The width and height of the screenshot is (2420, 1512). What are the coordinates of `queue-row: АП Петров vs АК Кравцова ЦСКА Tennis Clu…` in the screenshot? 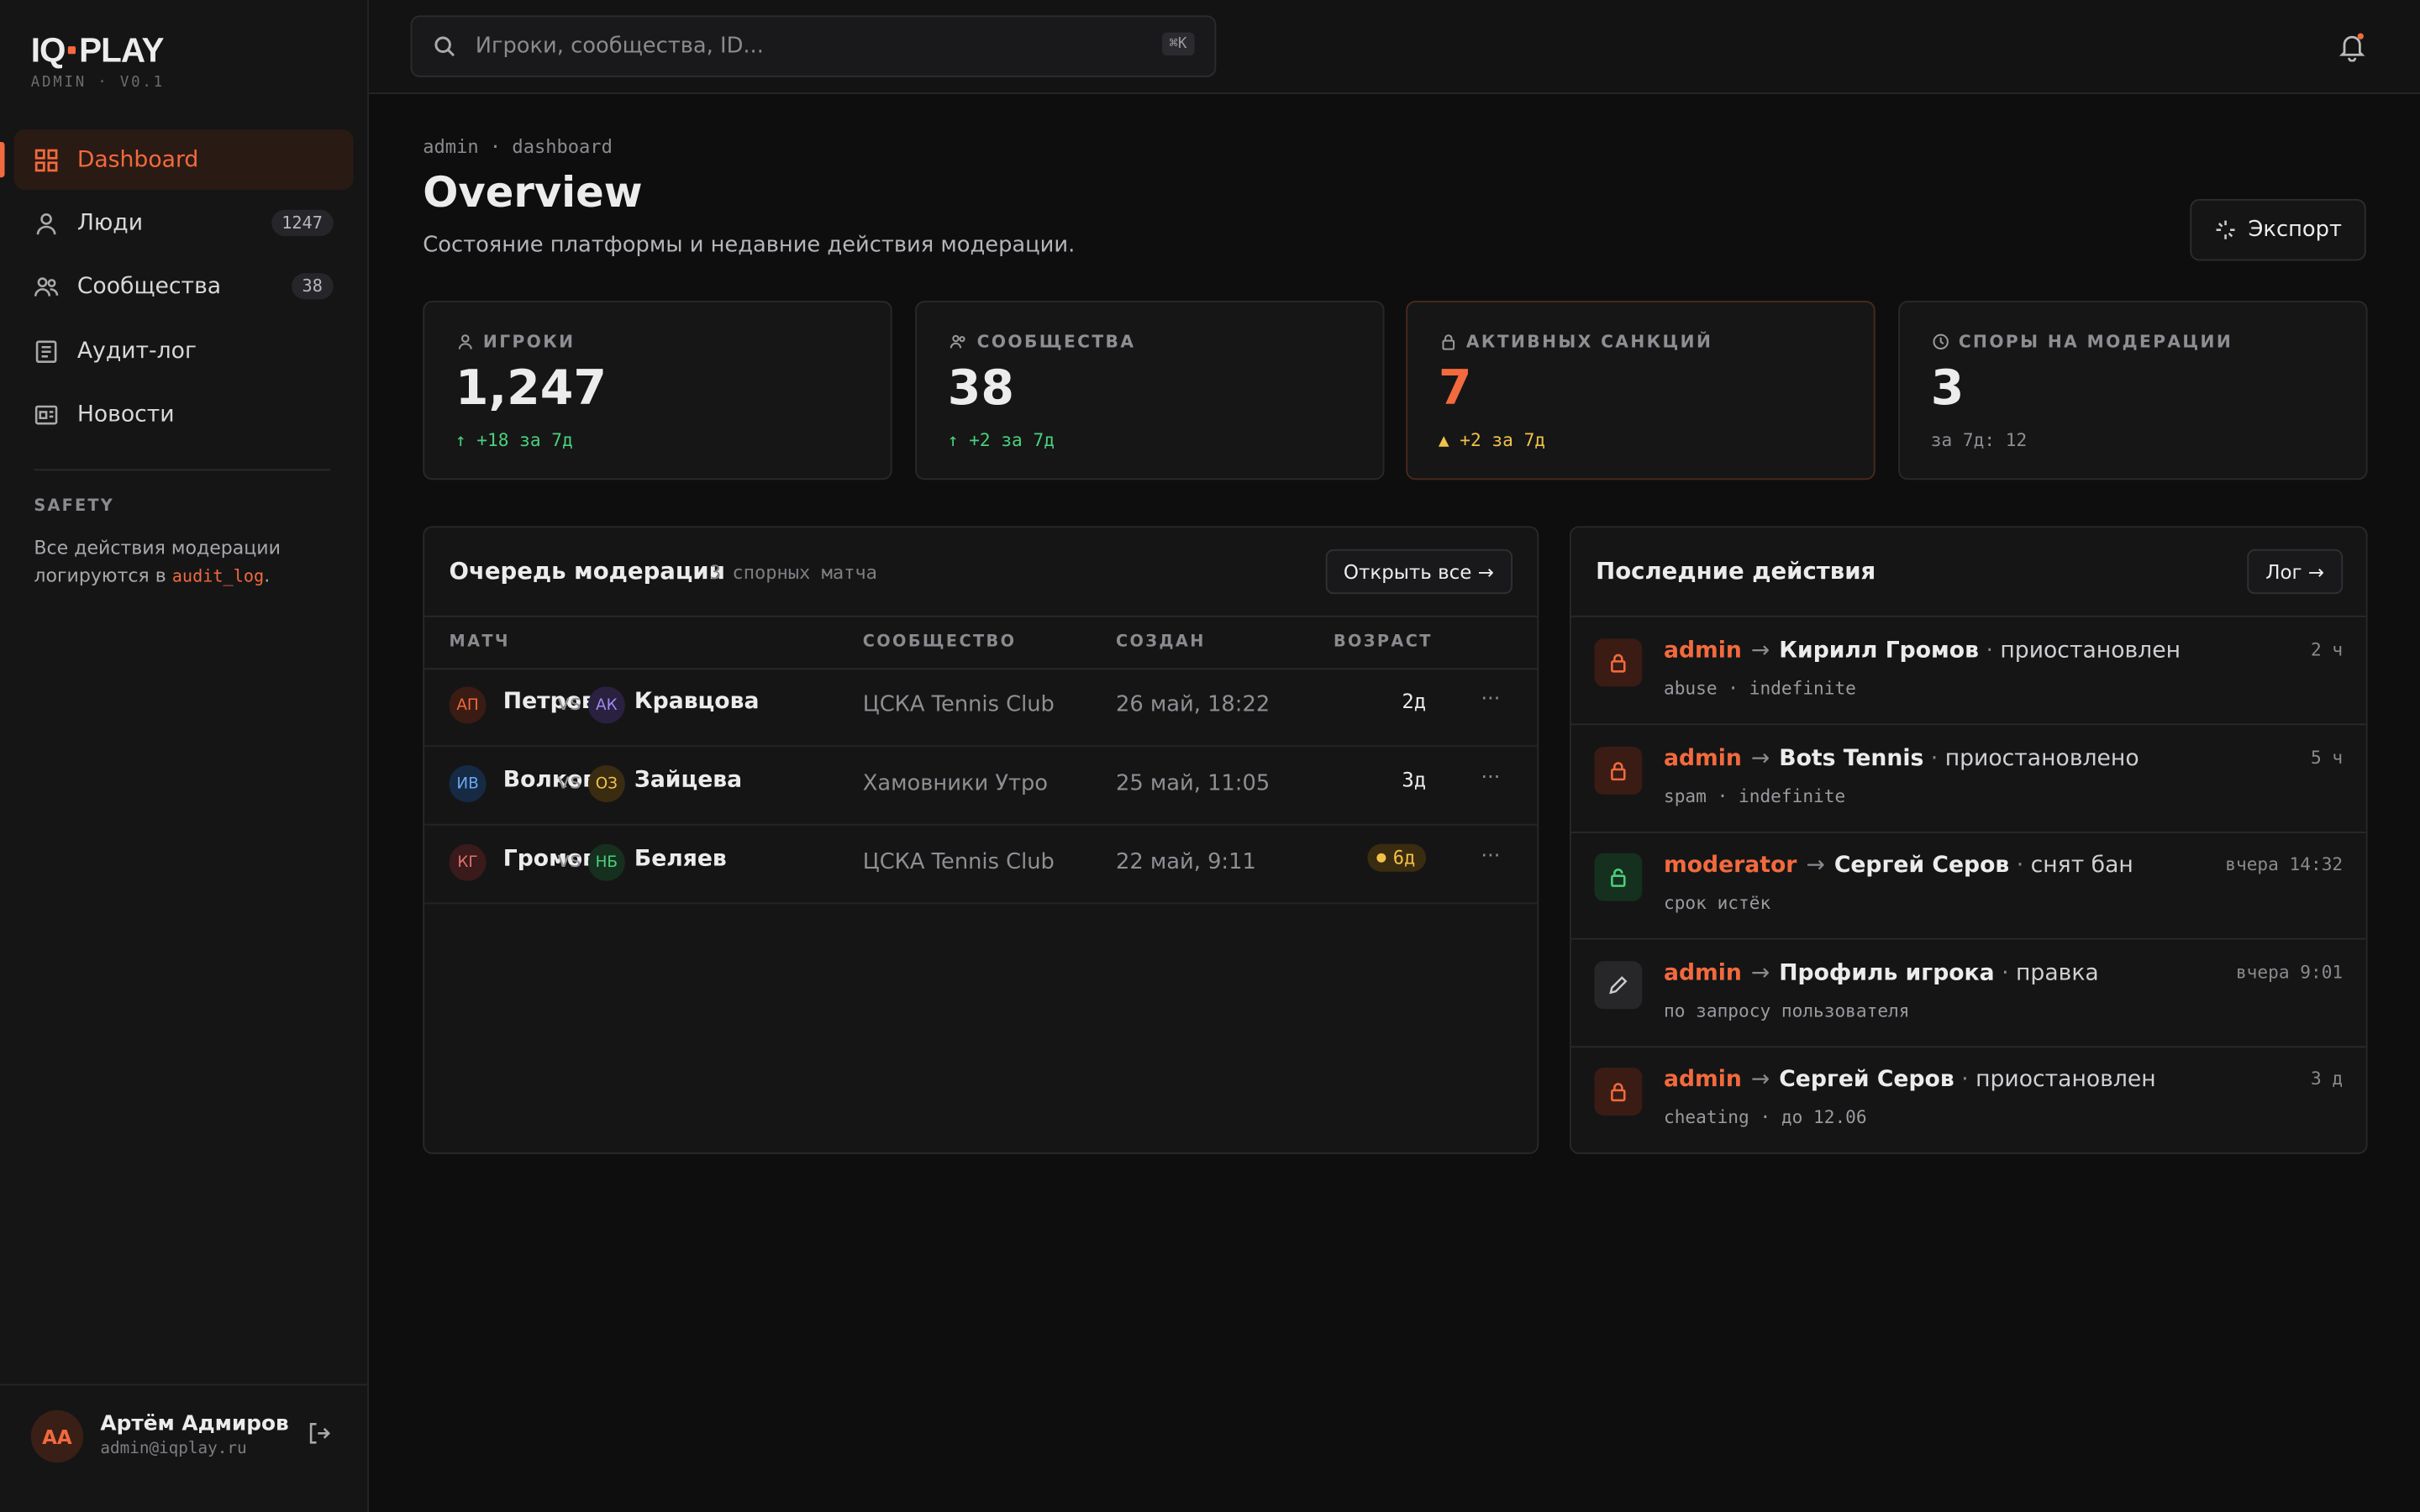 It's located at (981, 706).